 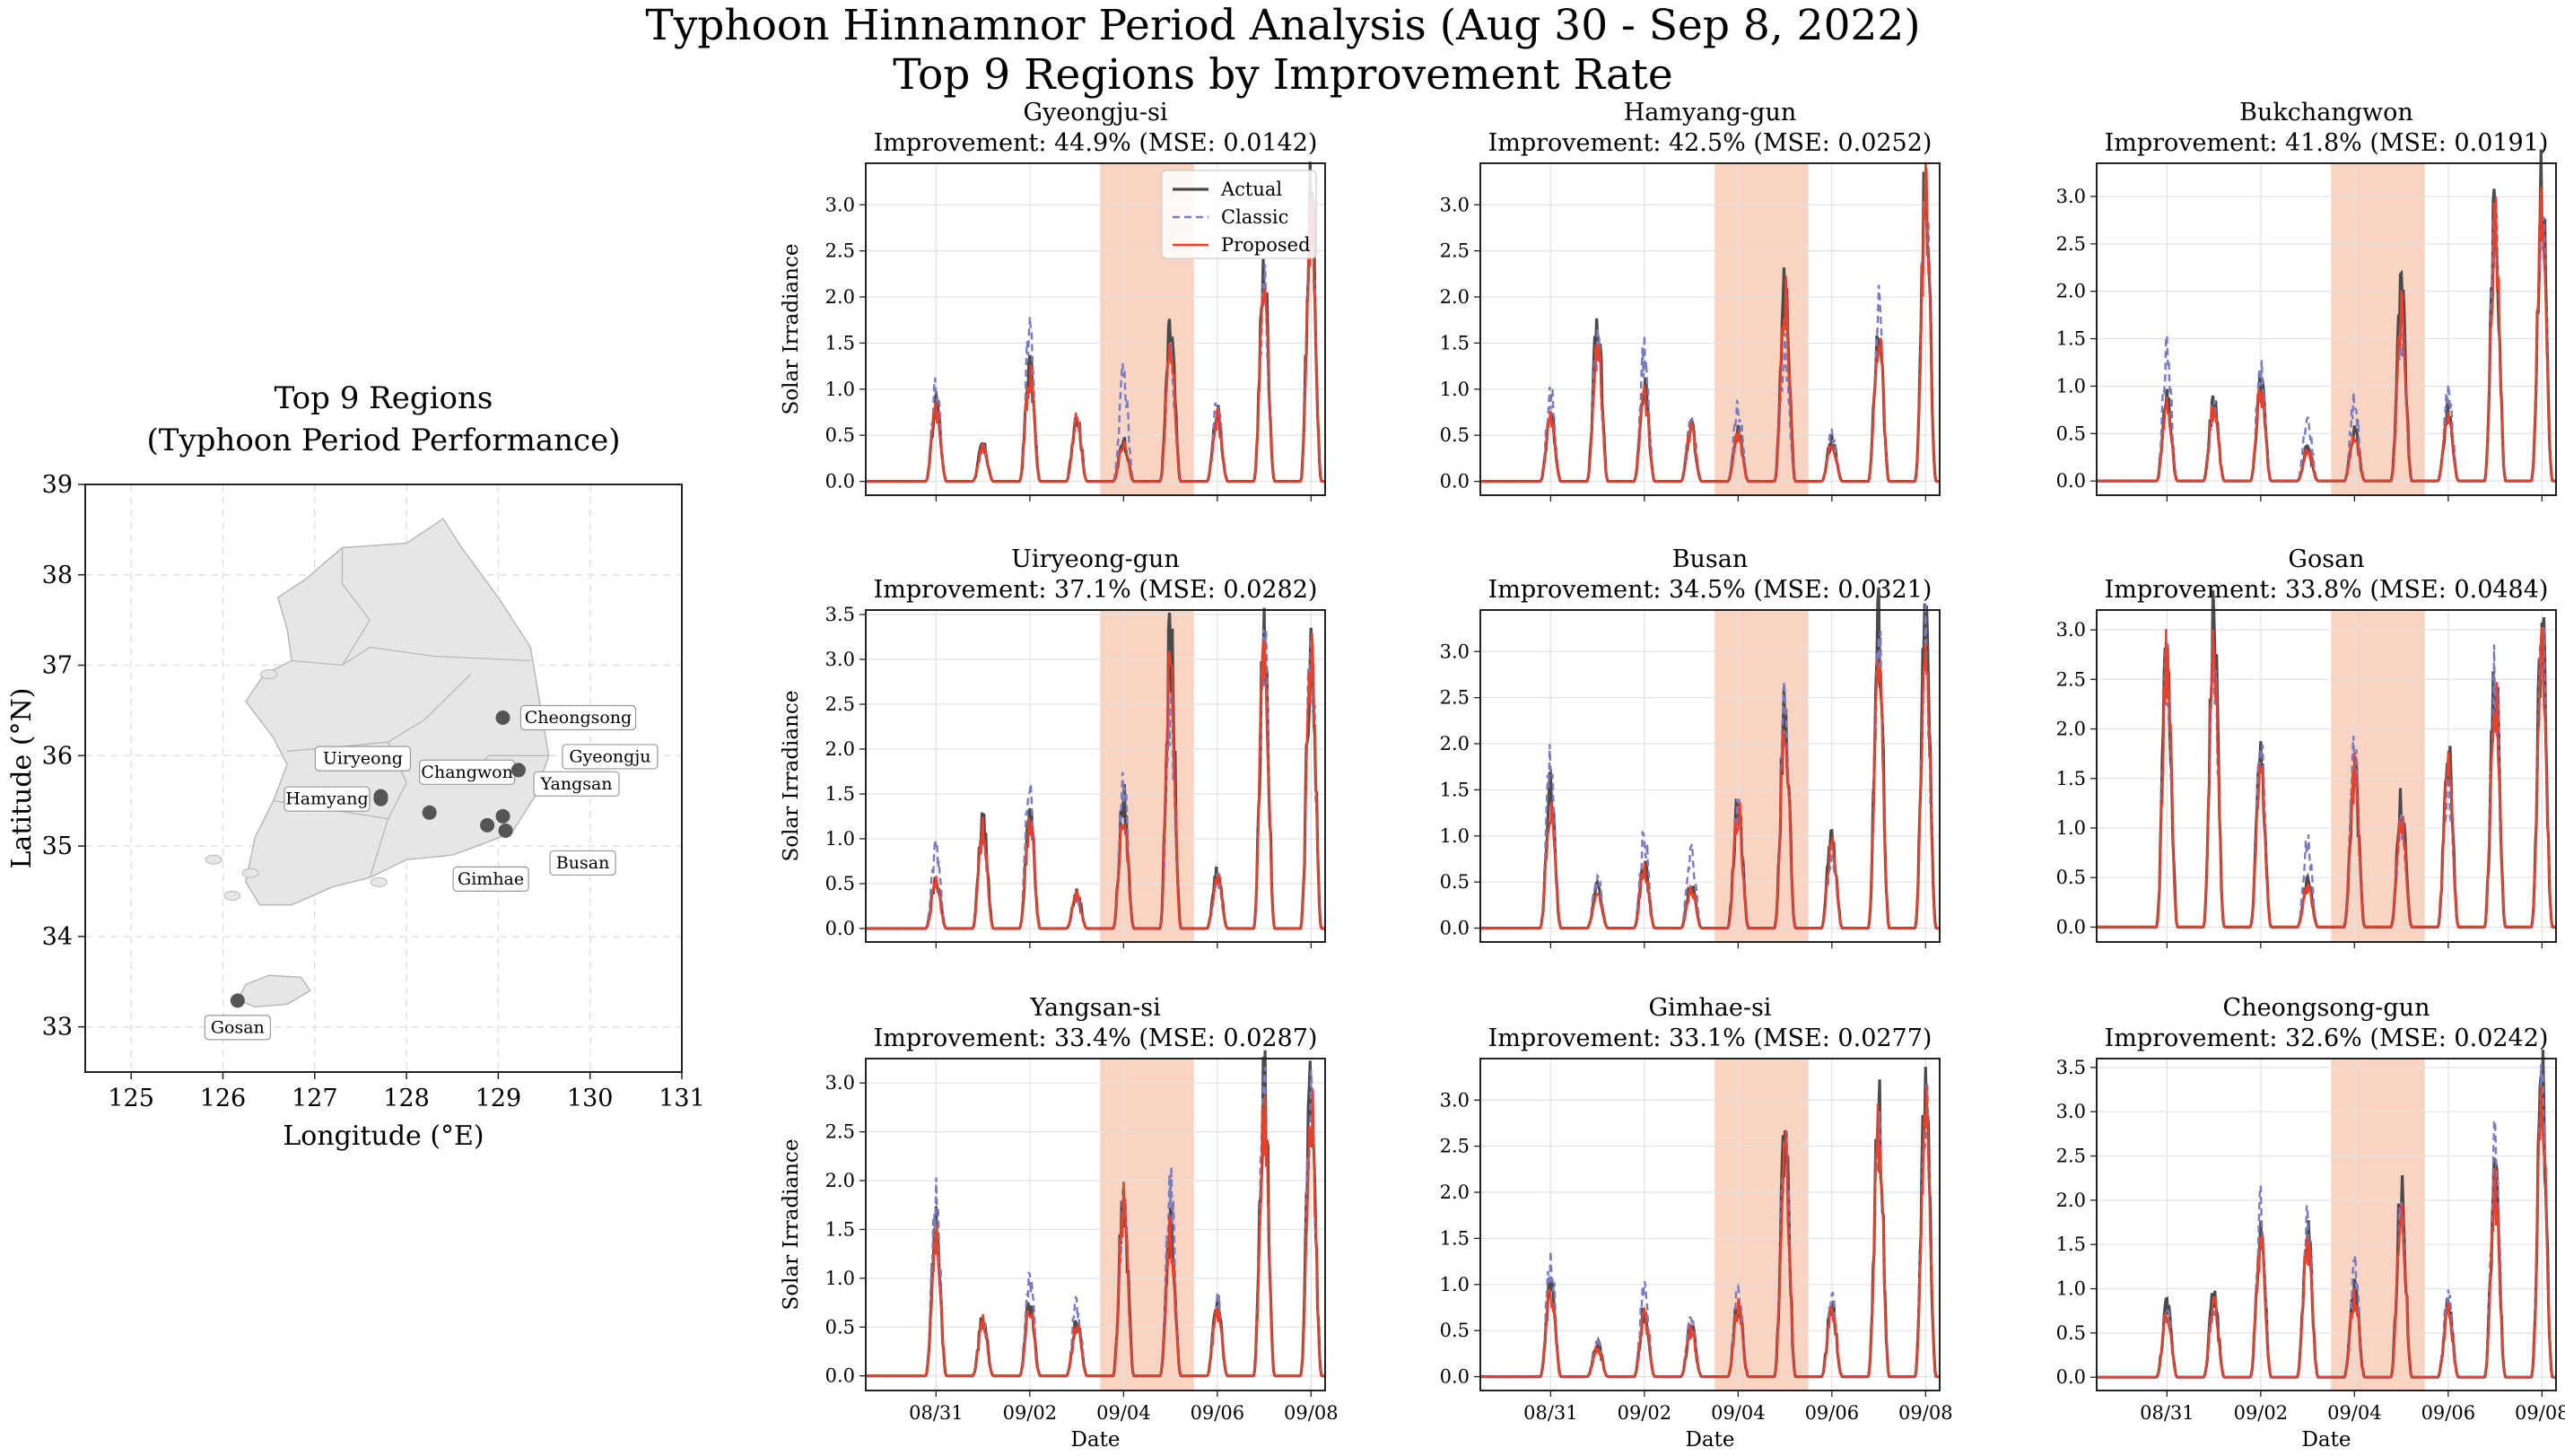 What do you see at coordinates (1710, 1038) in the screenshot?
I see `panel-improvement: Improvement: 33.1% (MSE: 0.0277)` at bounding box center [1710, 1038].